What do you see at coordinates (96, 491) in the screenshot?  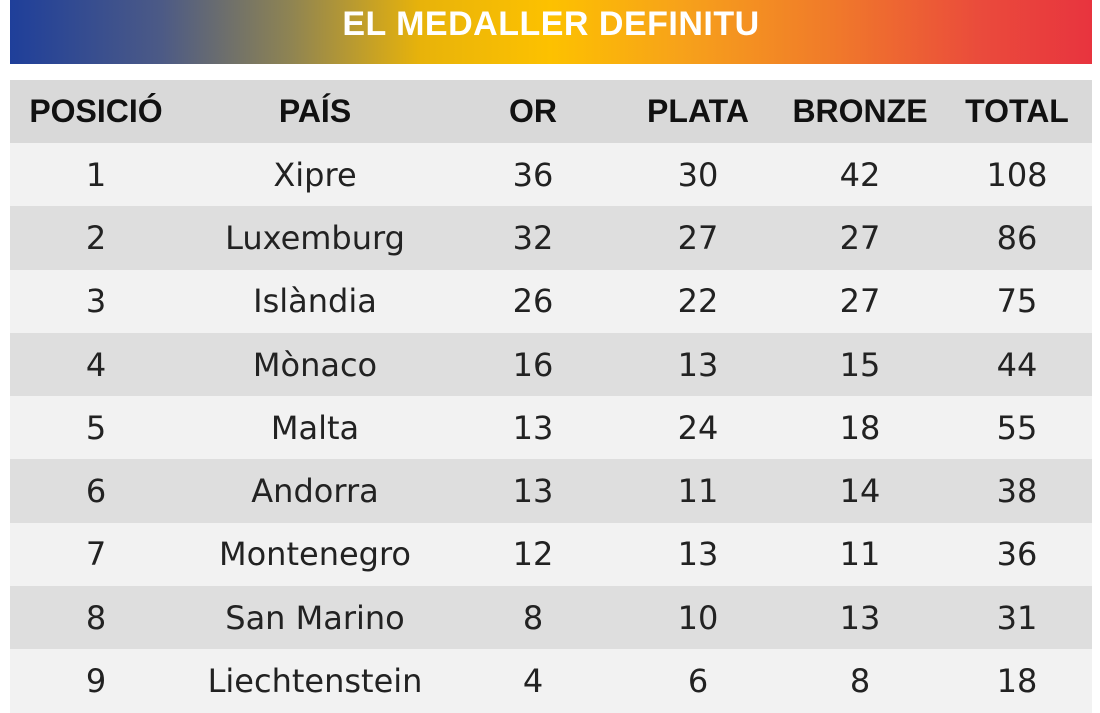 I see `cell-position: 6` at bounding box center [96, 491].